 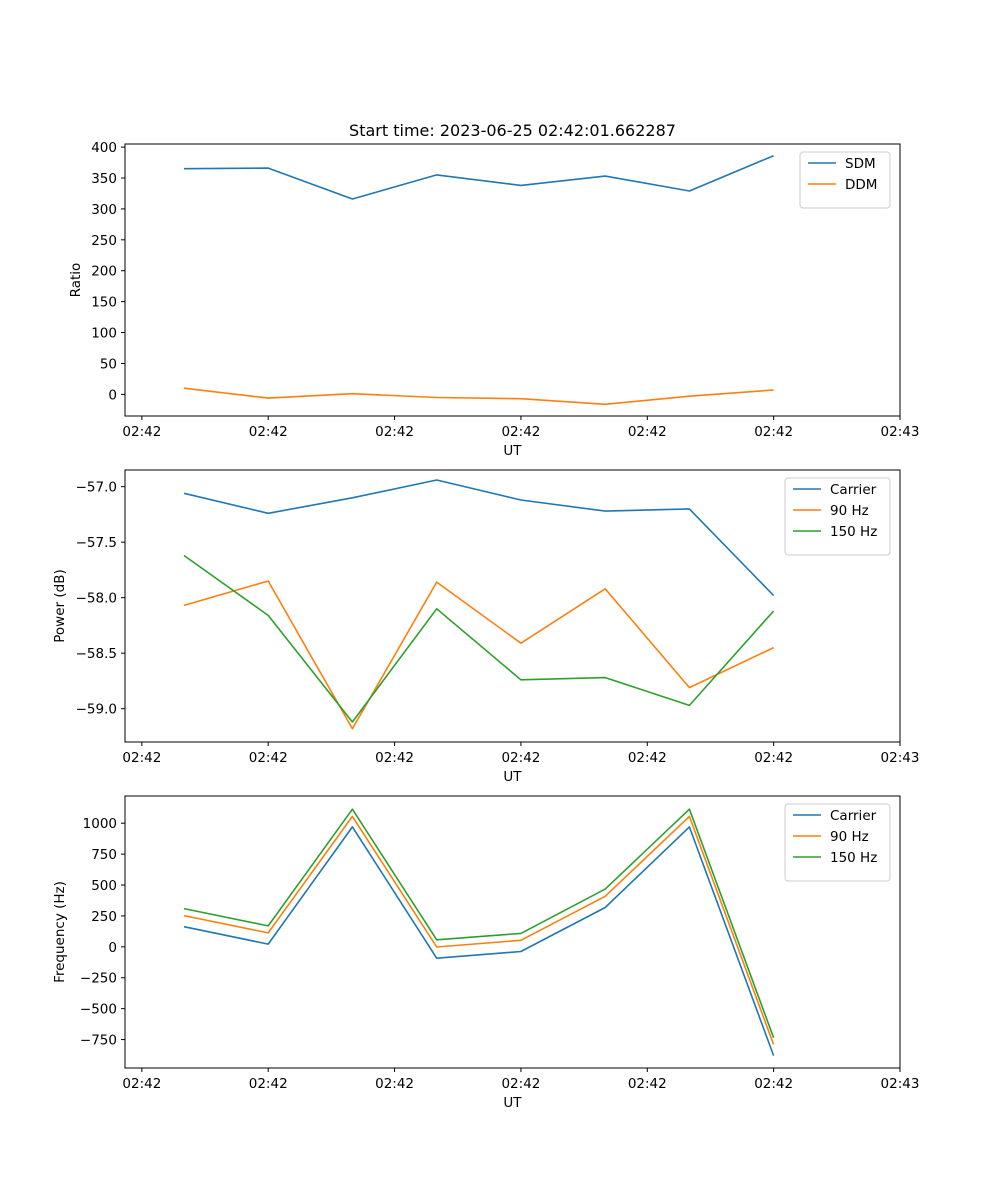 I want to click on legend: SDM DDM, so click(x=845, y=180).